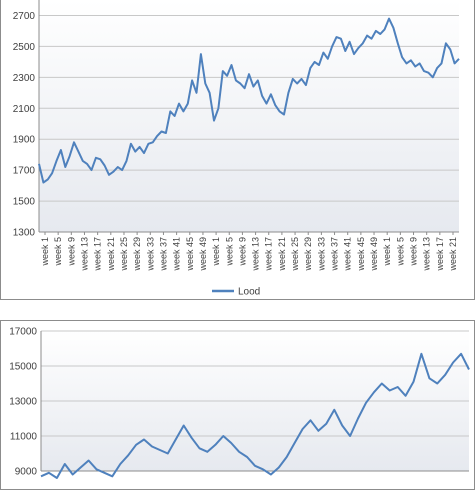  Describe the element at coordinates (24, 78) in the screenshot. I see `y-tick-label: 2300` at that location.